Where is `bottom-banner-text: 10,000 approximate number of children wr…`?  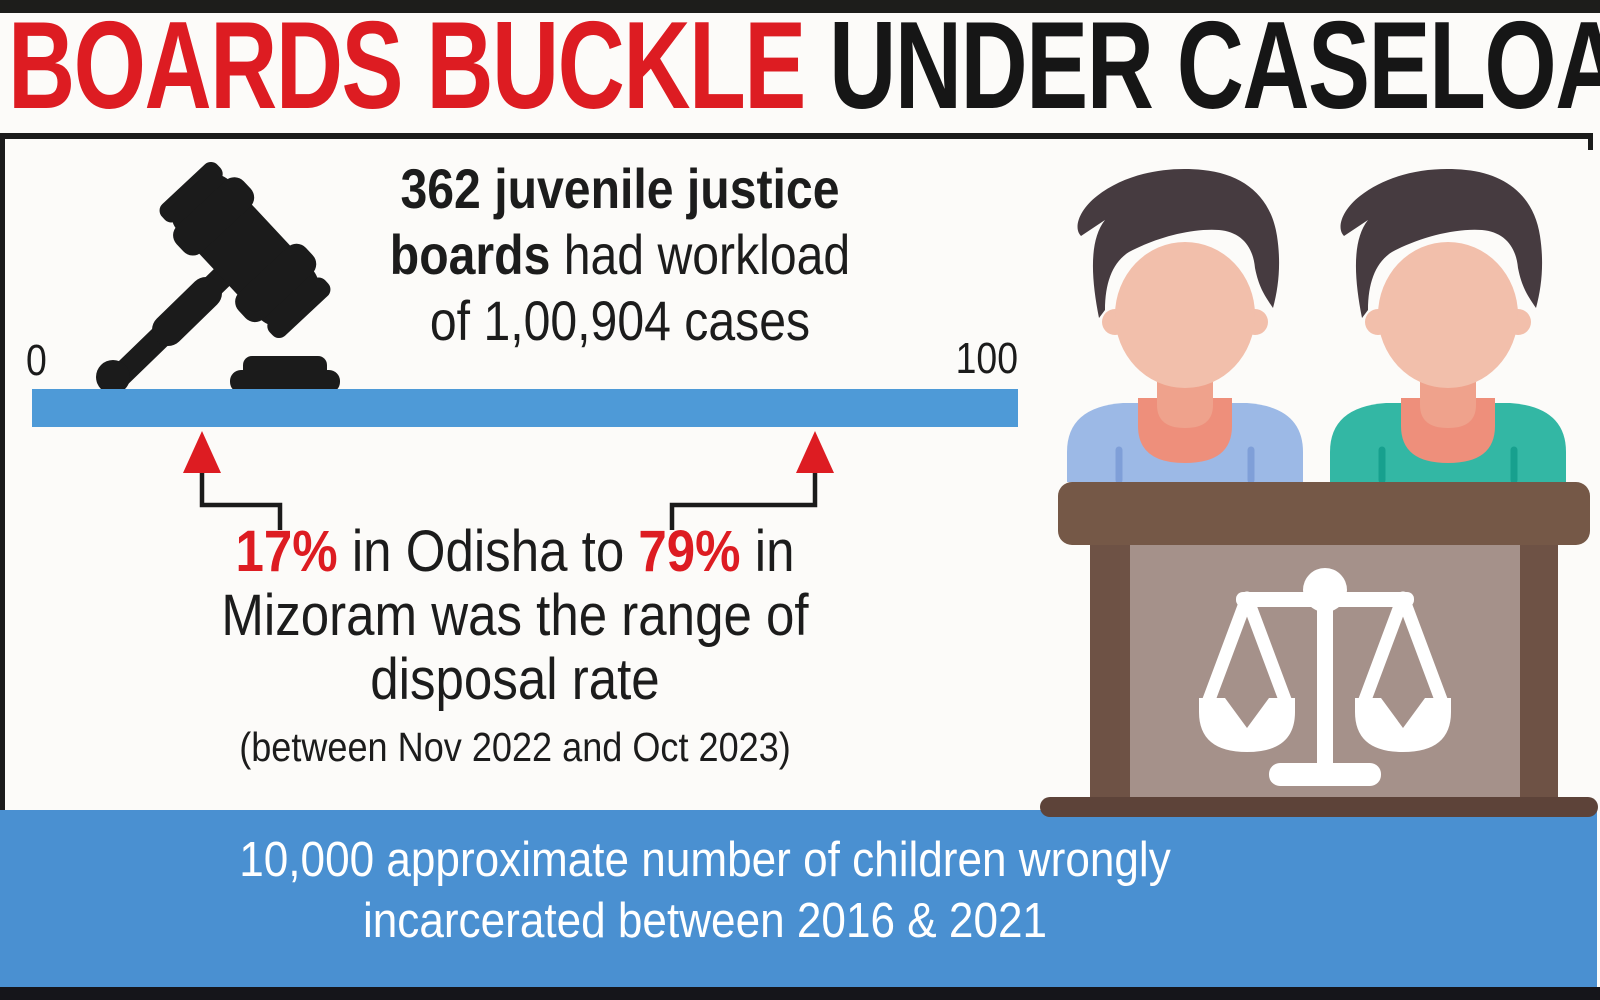
bottom-banner-text: 10,000 approximate number of children wr… is located at coordinates (705, 891).